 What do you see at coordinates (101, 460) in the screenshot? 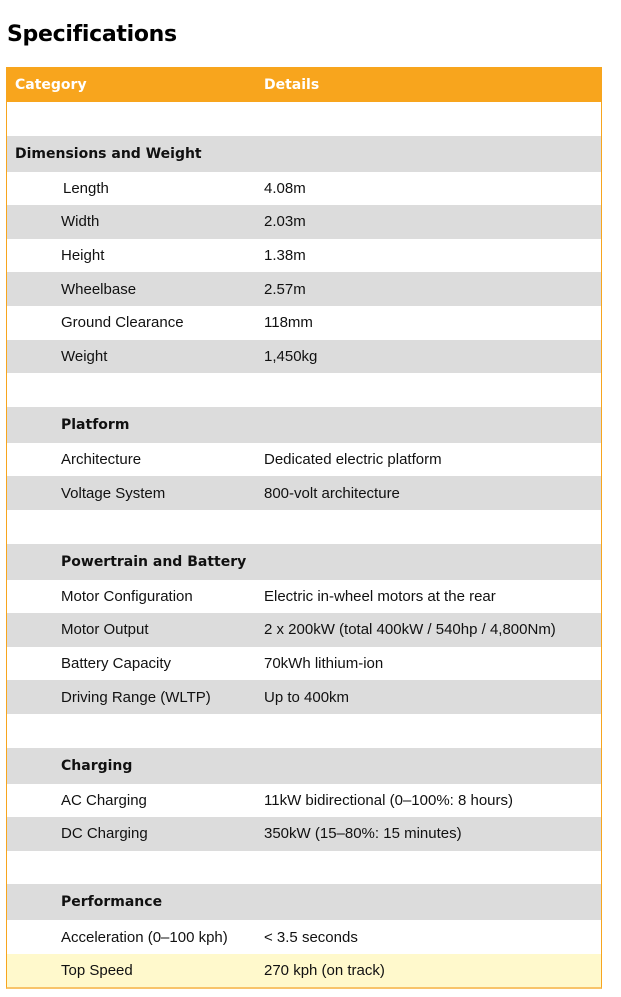
I see `spec-label: Architecture` at bounding box center [101, 460].